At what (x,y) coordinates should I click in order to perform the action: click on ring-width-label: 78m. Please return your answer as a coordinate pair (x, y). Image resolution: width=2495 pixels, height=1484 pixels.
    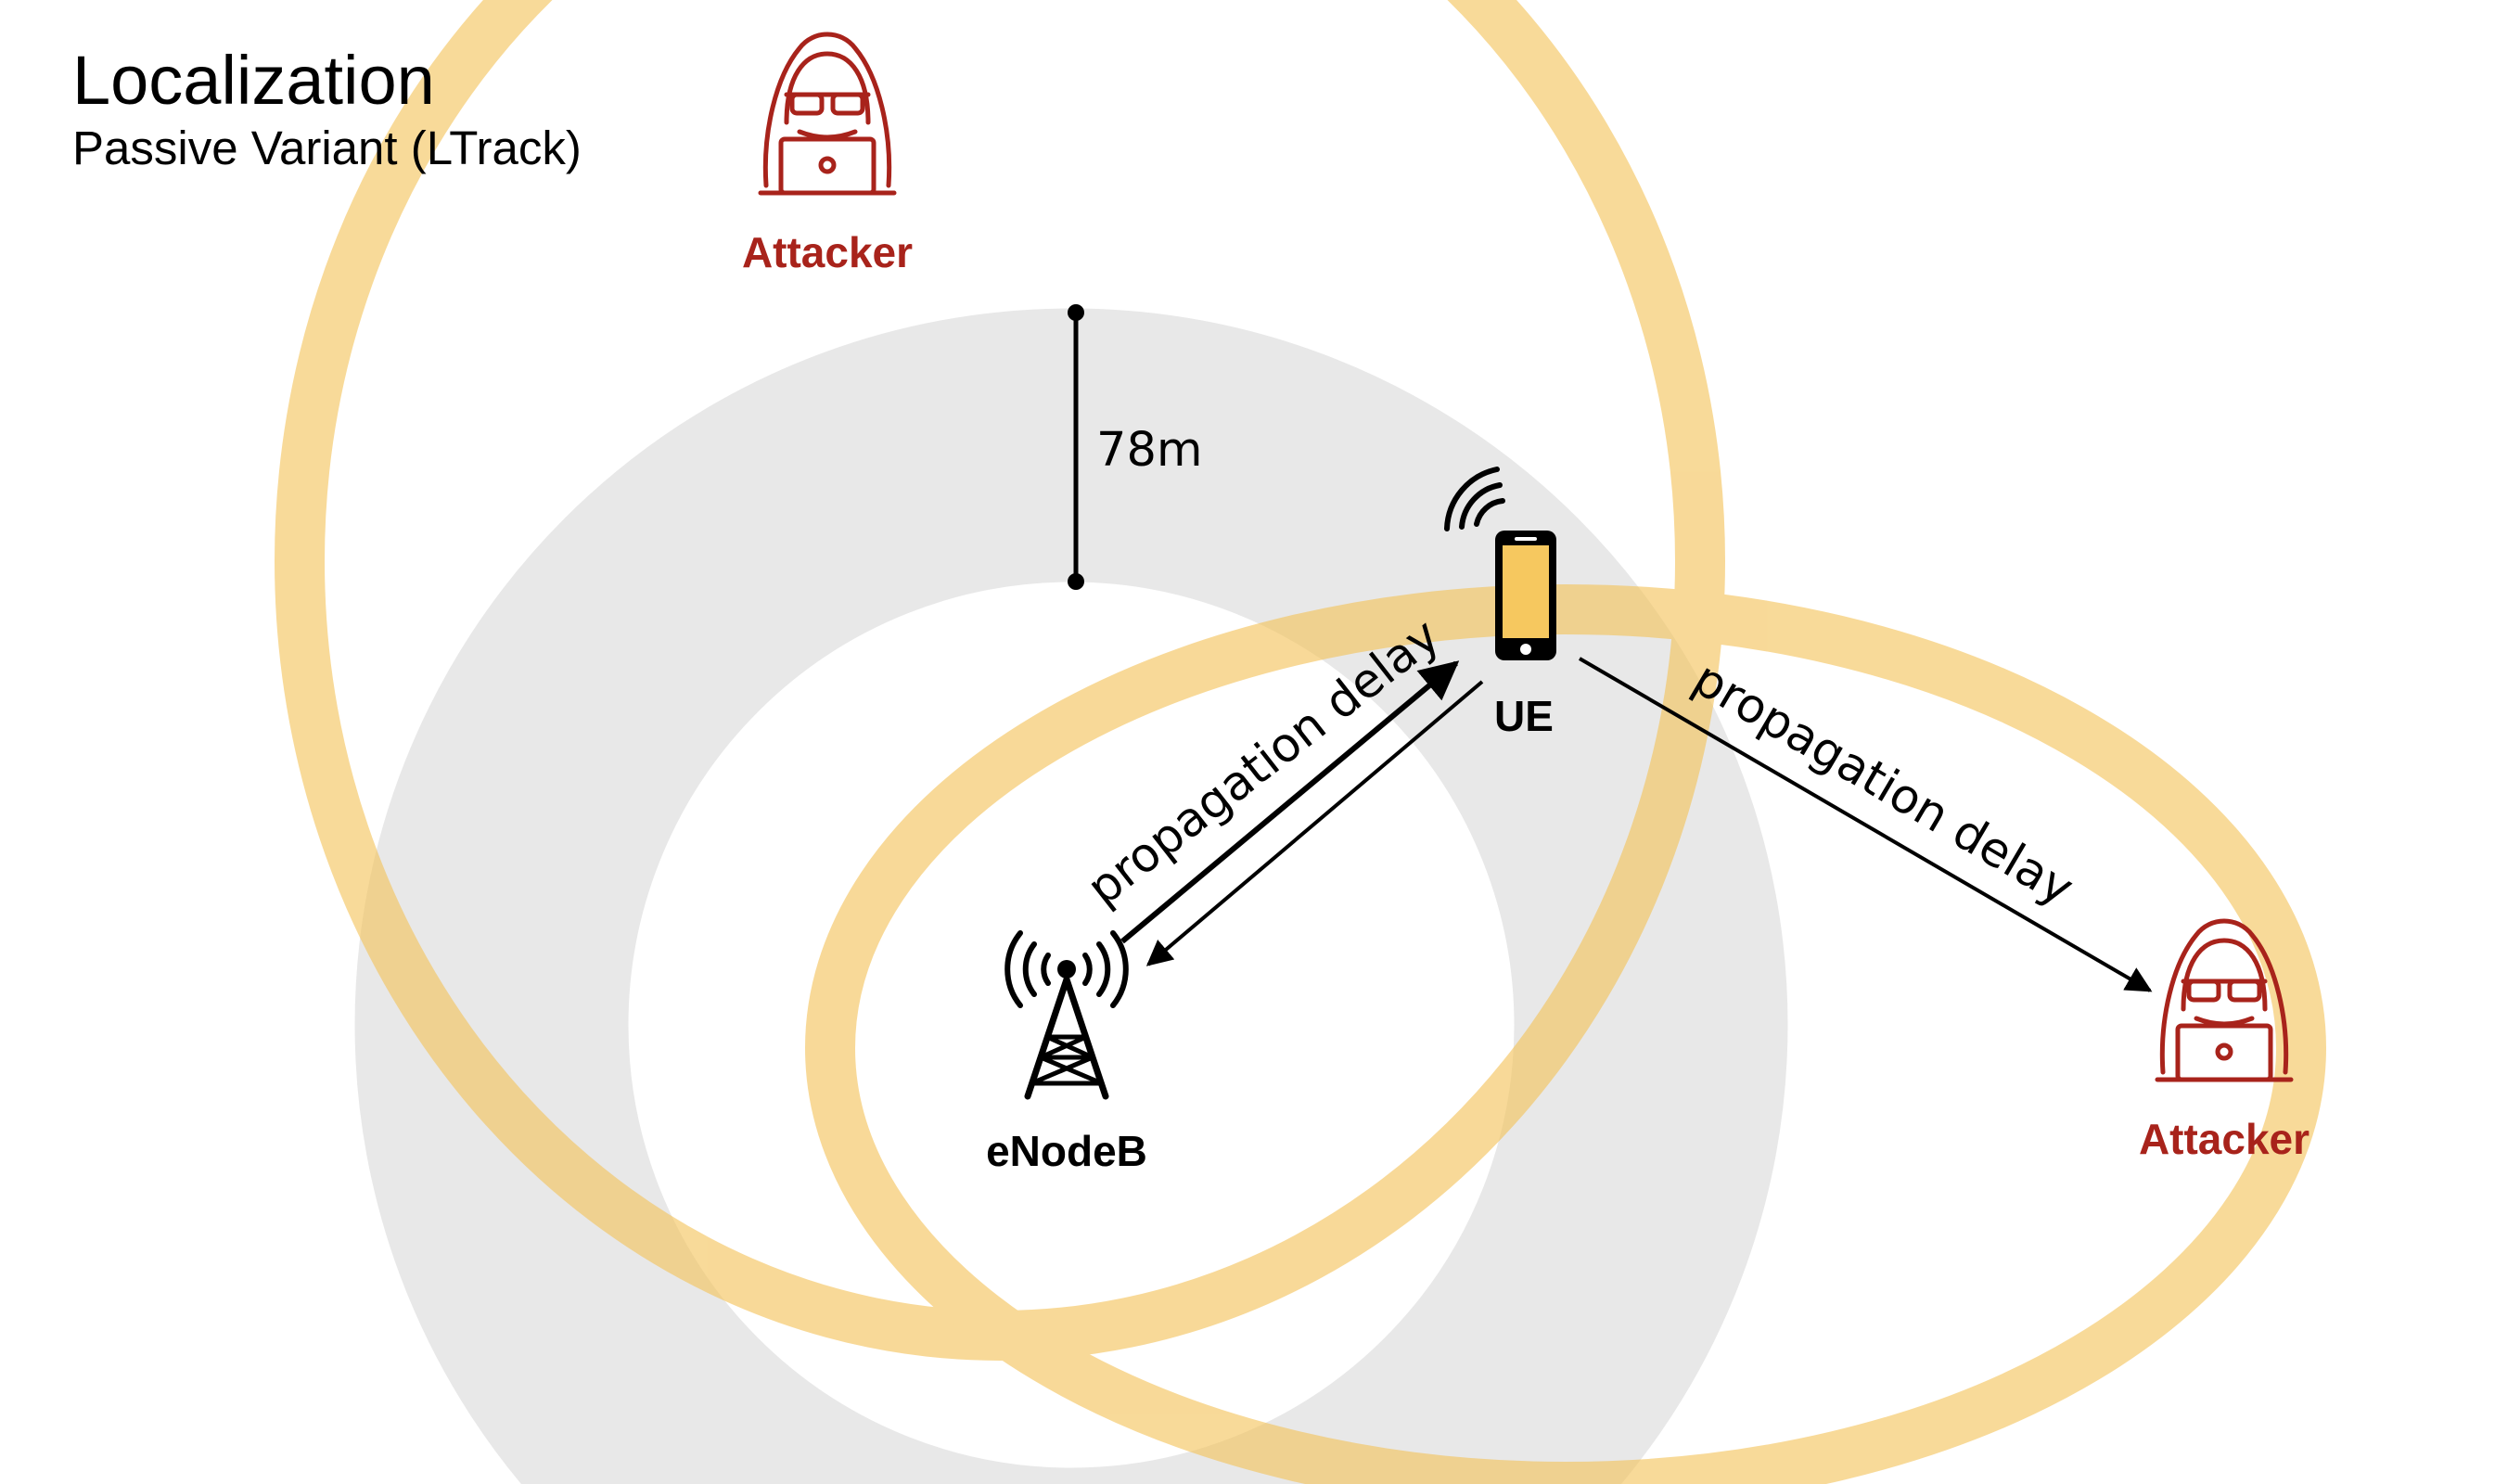
    Looking at the image, I should click on (1149, 450).